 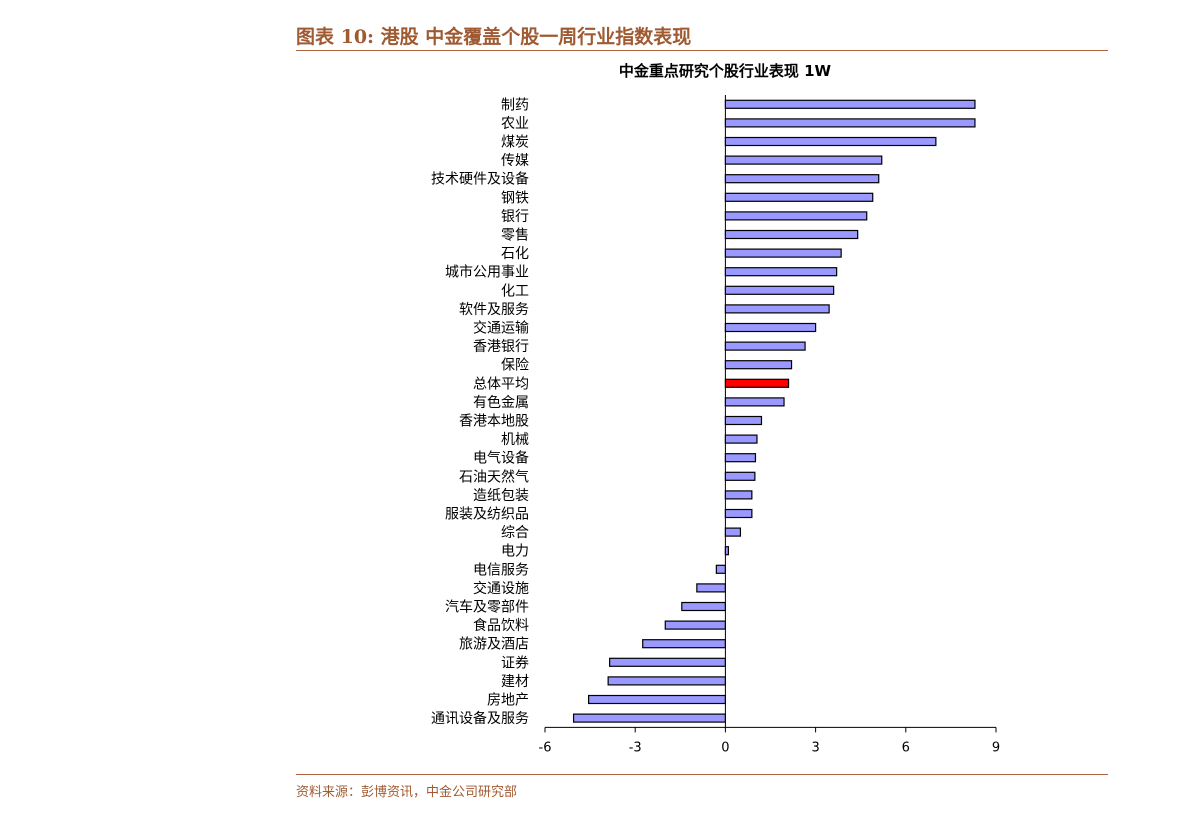 What do you see at coordinates (996, 747) in the screenshot?
I see `x-tick-label-5: 9` at bounding box center [996, 747].